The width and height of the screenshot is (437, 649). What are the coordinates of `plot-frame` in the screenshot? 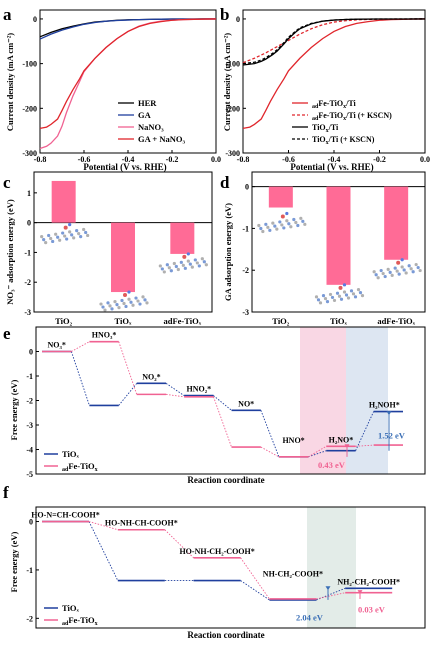 It's located at (338, 242).